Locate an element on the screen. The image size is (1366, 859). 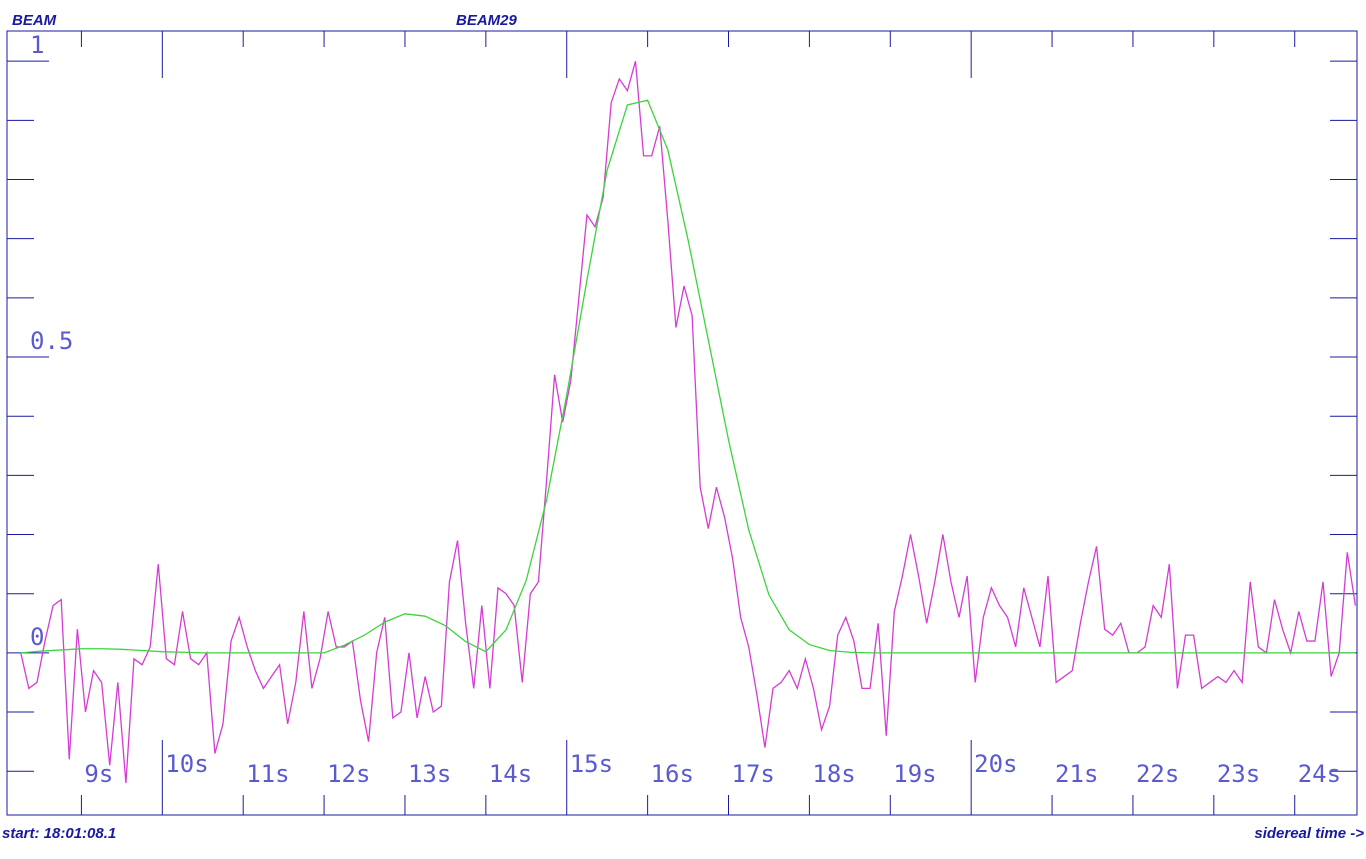
y-tick-label: 1 is located at coordinates (37, 45).